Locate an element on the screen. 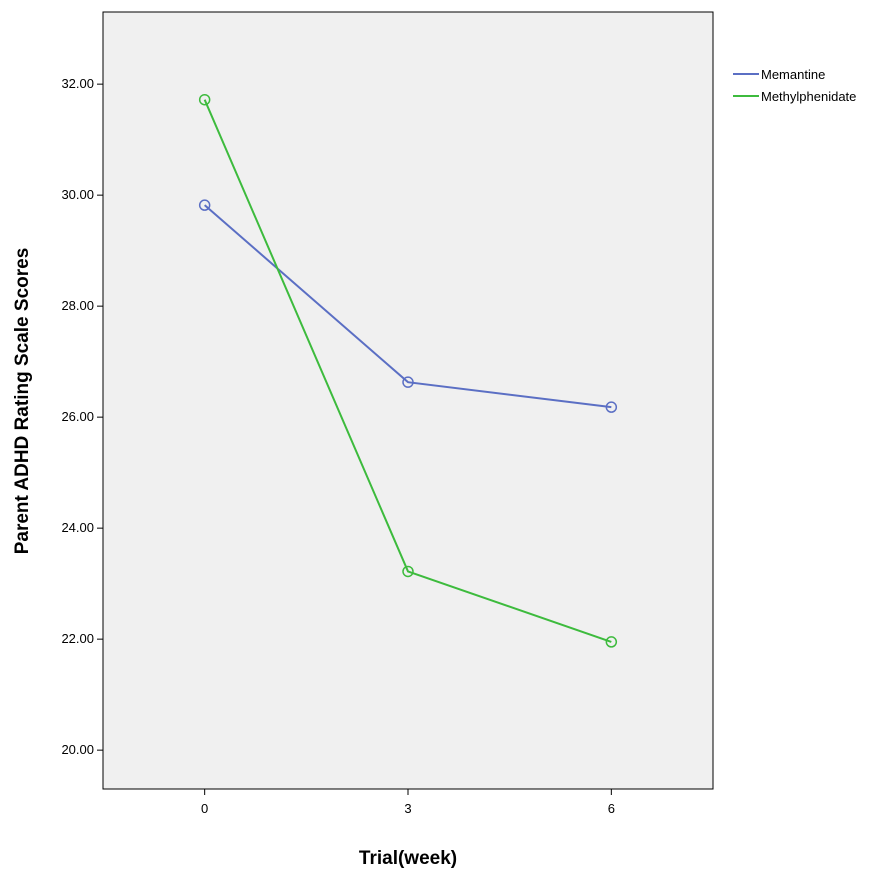 This screenshot has width=892, height=875. y-tick-label: 30.00 is located at coordinates (77, 194).